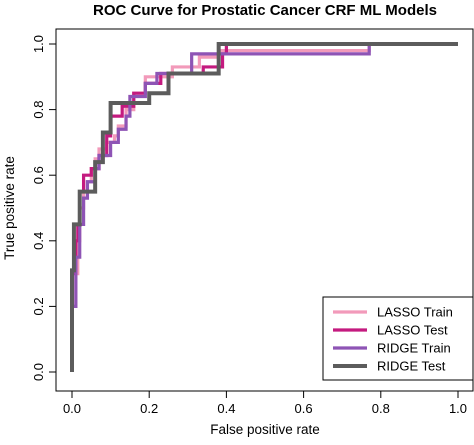 The width and height of the screenshot is (474, 445). I want to click on x-tick-label: 0.2, so click(149, 408).